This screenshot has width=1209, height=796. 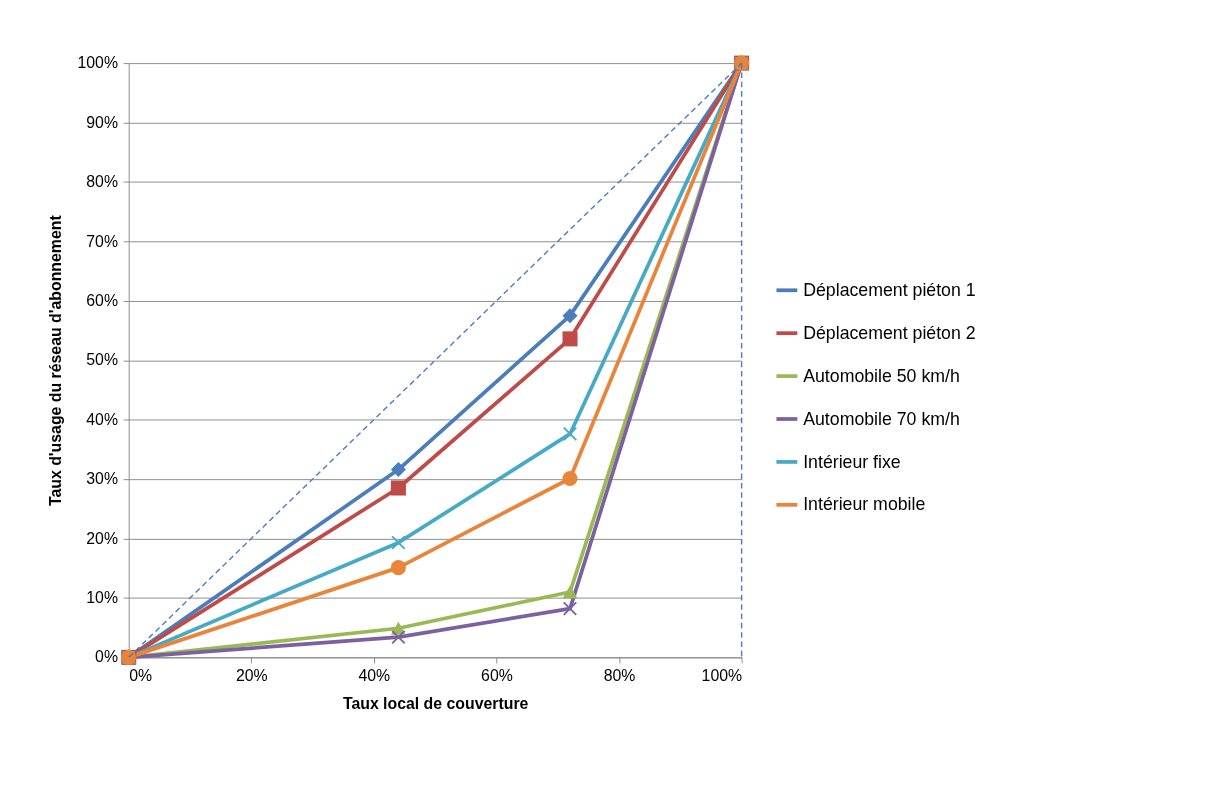 What do you see at coordinates (889, 289) in the screenshot?
I see `legend-label: Déplacement piéton 1` at bounding box center [889, 289].